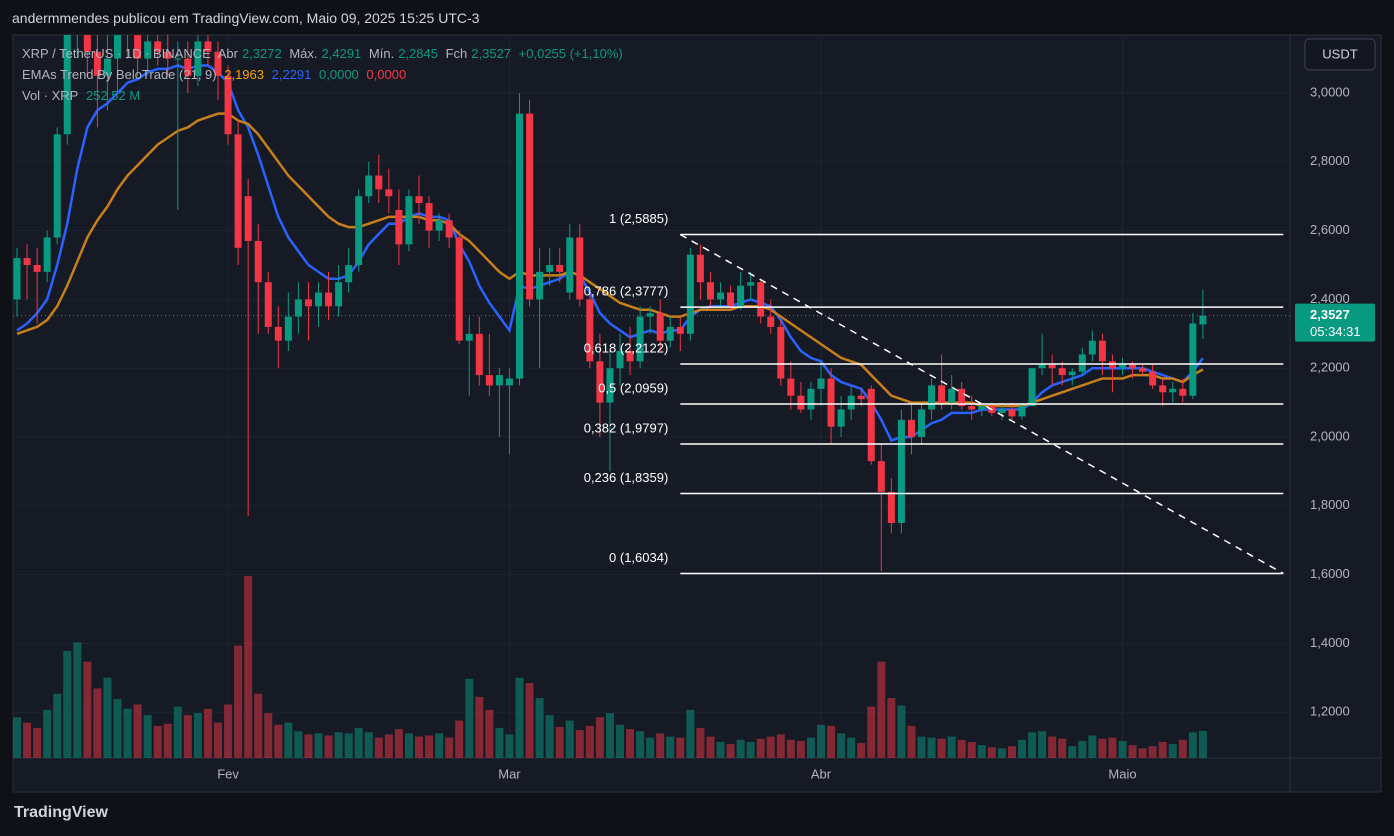 The height and width of the screenshot is (836, 1394). Describe the element at coordinates (1330, 229) in the screenshot. I see `y-tick-label: 2,6000` at that location.